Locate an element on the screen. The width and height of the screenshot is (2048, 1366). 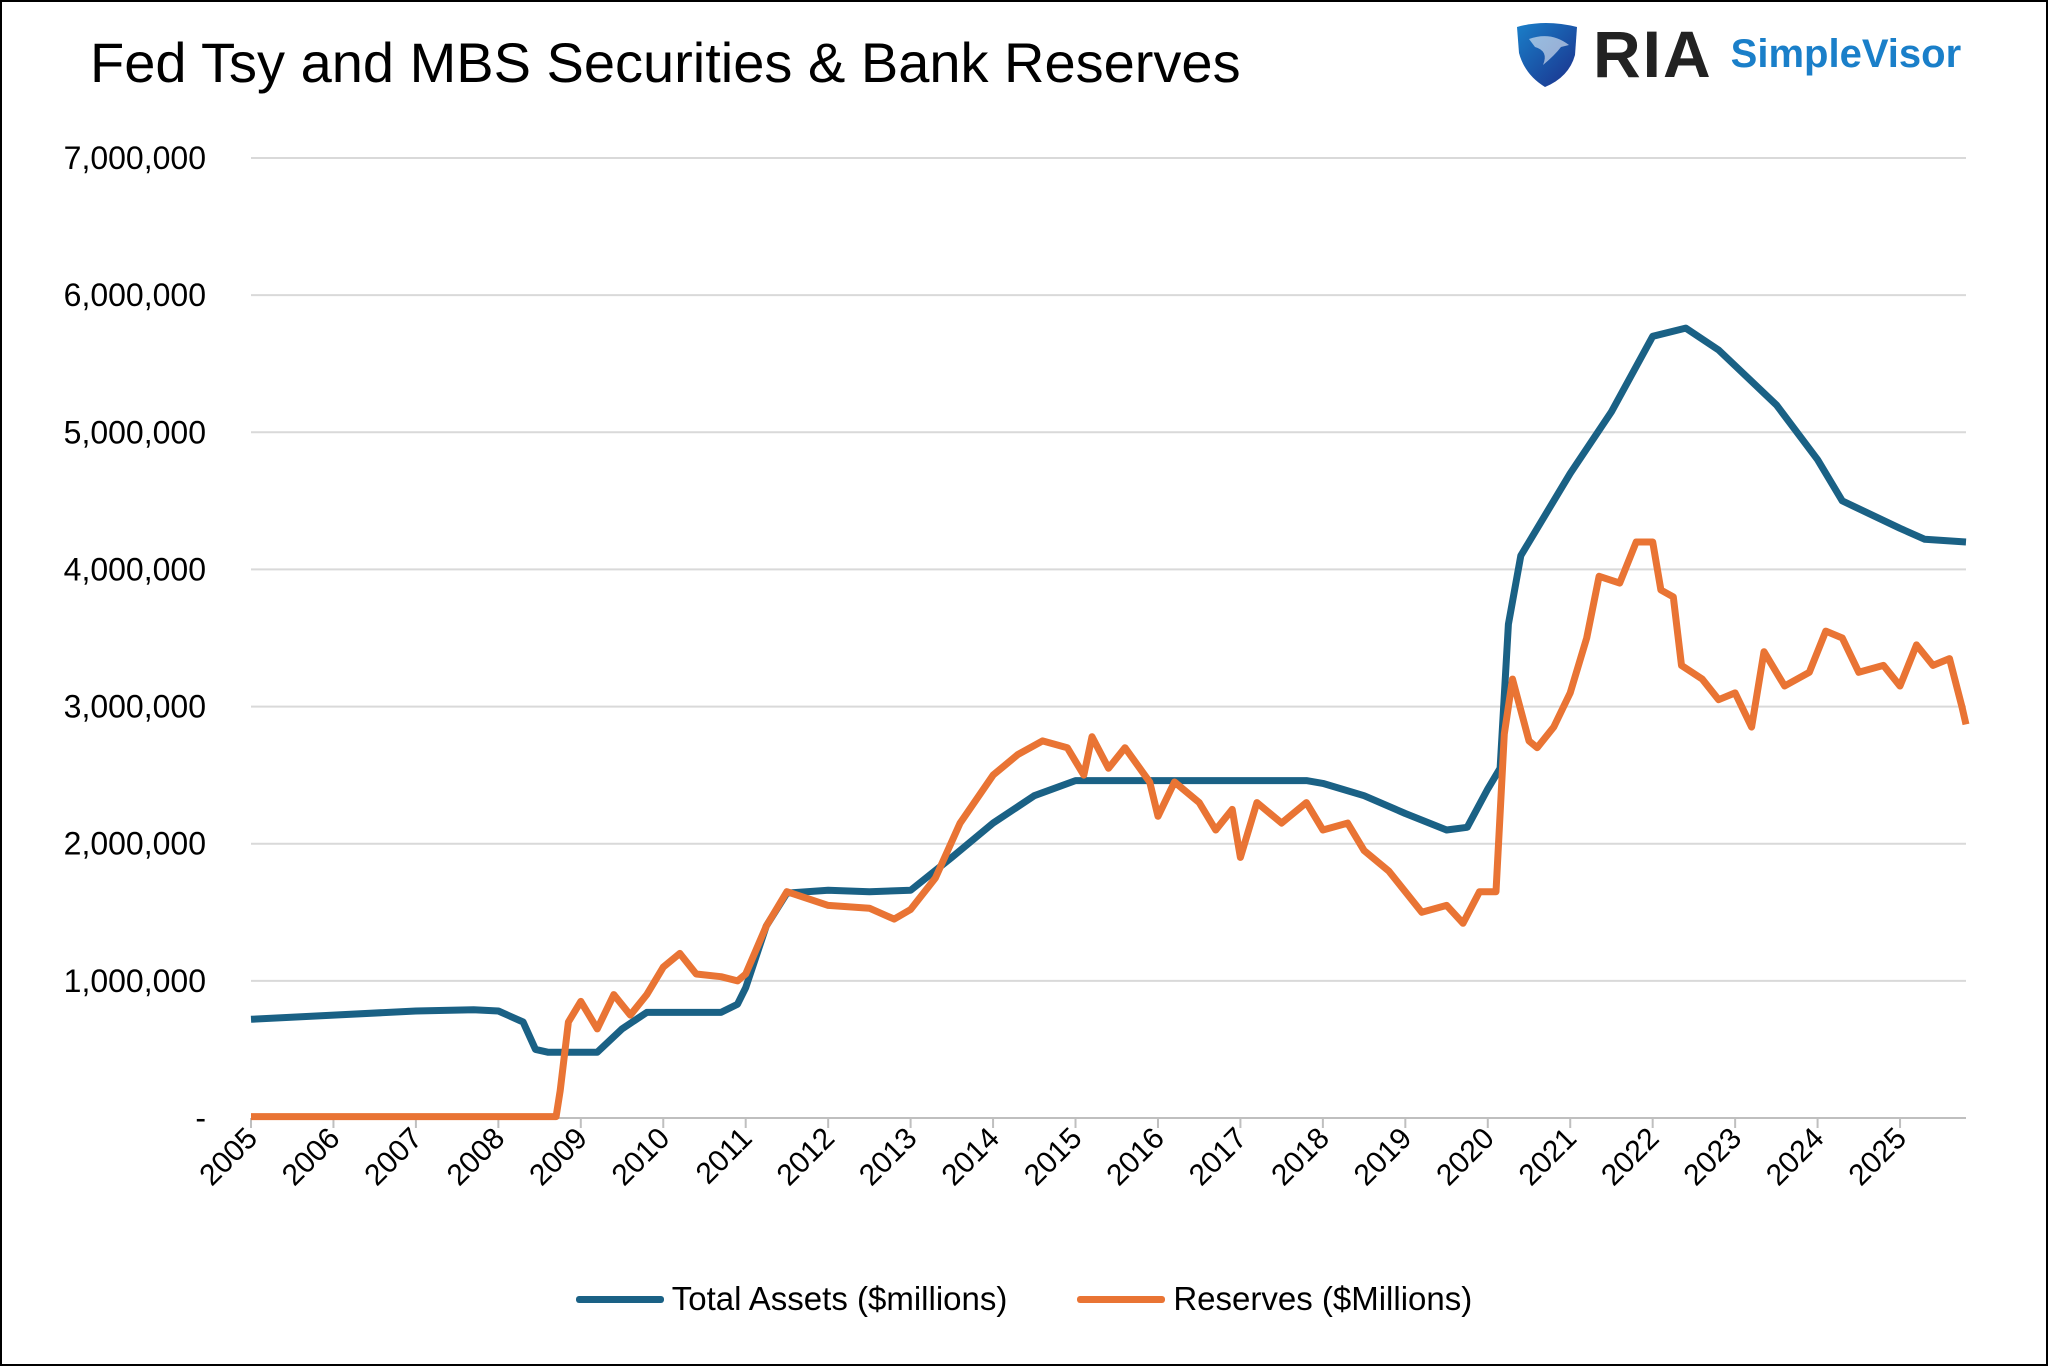
legend-label-reserves: Reserves ($Millions) is located at coordinates (1323, 1298).